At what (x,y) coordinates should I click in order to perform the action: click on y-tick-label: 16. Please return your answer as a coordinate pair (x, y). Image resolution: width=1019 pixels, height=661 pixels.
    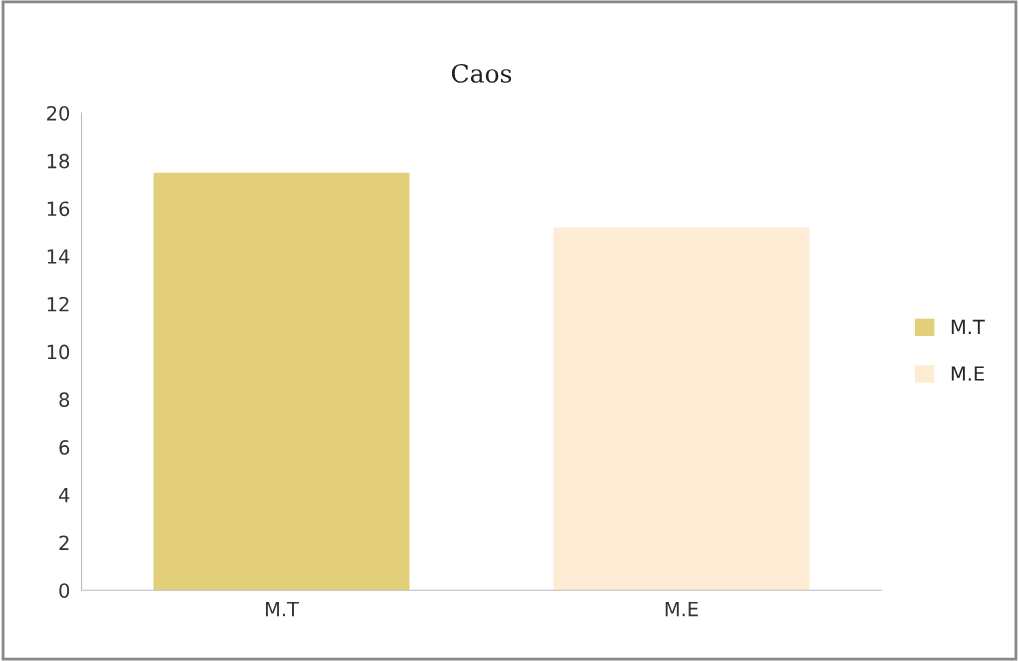
    Looking at the image, I should click on (58, 209).